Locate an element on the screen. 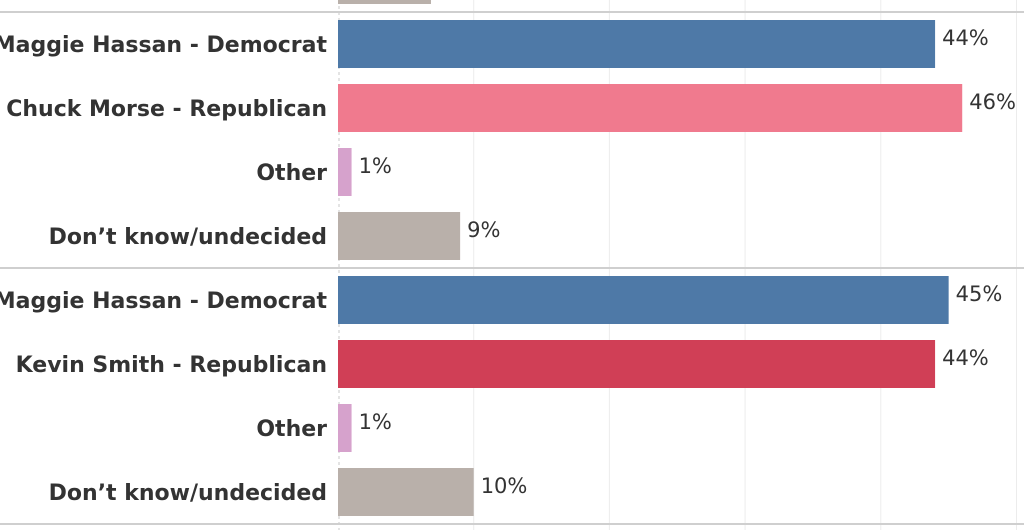 The image size is (1024, 530). data-label: 45% is located at coordinates (979, 294).